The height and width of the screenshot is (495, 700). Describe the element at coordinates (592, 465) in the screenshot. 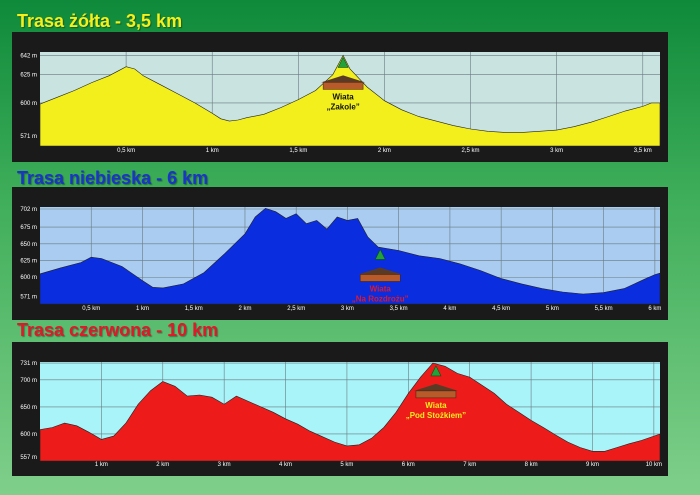

I see `x-tick-label: 9 km` at that location.